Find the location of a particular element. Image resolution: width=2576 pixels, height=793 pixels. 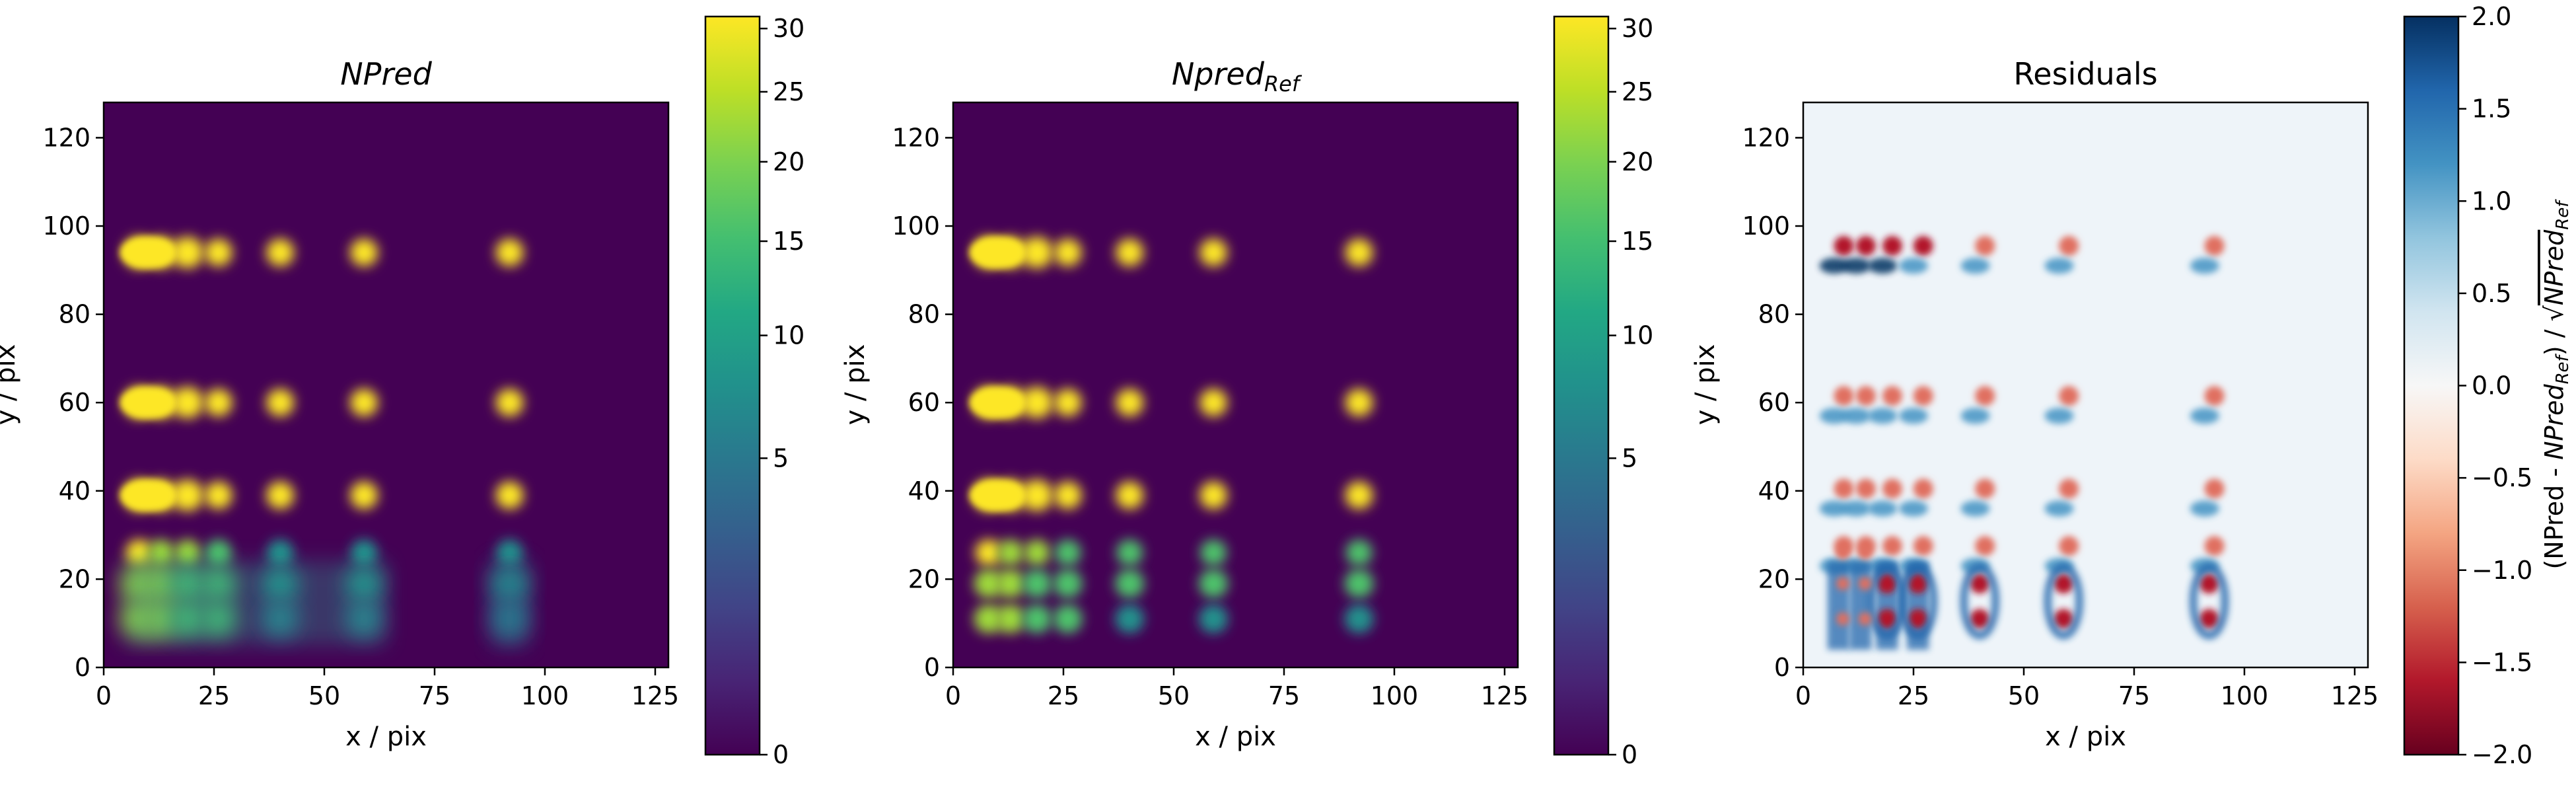

y-tick-label: 80 is located at coordinates (74, 314).